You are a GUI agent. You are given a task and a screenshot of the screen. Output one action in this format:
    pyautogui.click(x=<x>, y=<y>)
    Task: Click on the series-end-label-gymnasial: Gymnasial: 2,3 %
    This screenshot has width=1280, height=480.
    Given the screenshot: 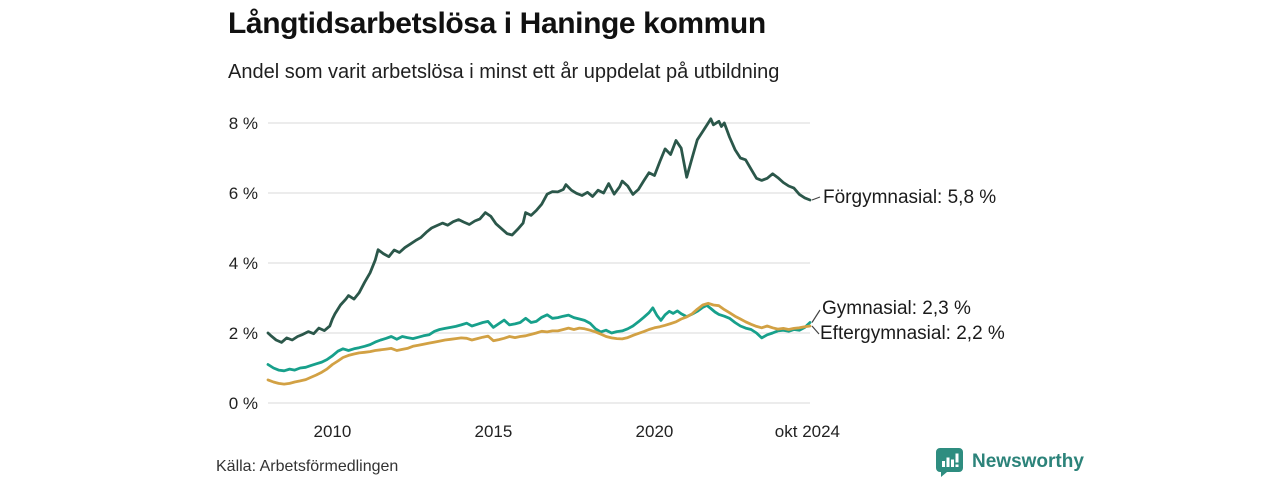 What is the action you would take?
    pyautogui.click(x=896, y=308)
    